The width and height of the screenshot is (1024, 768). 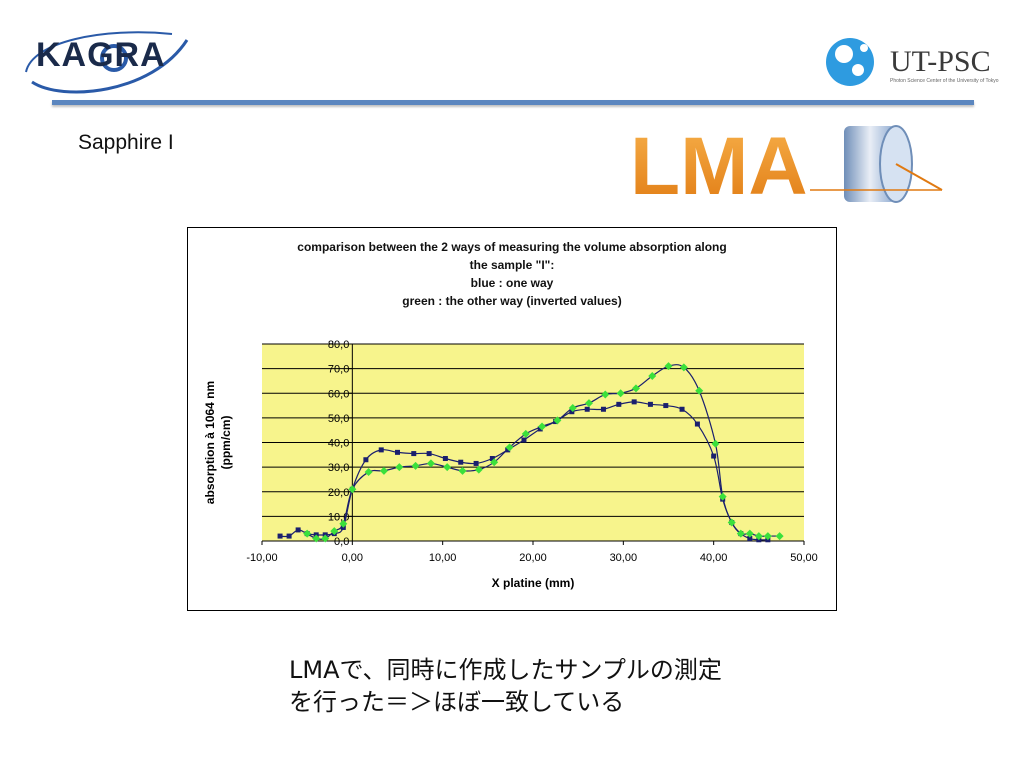 I want to click on y-tick-label: 60,0, so click(x=338, y=394).